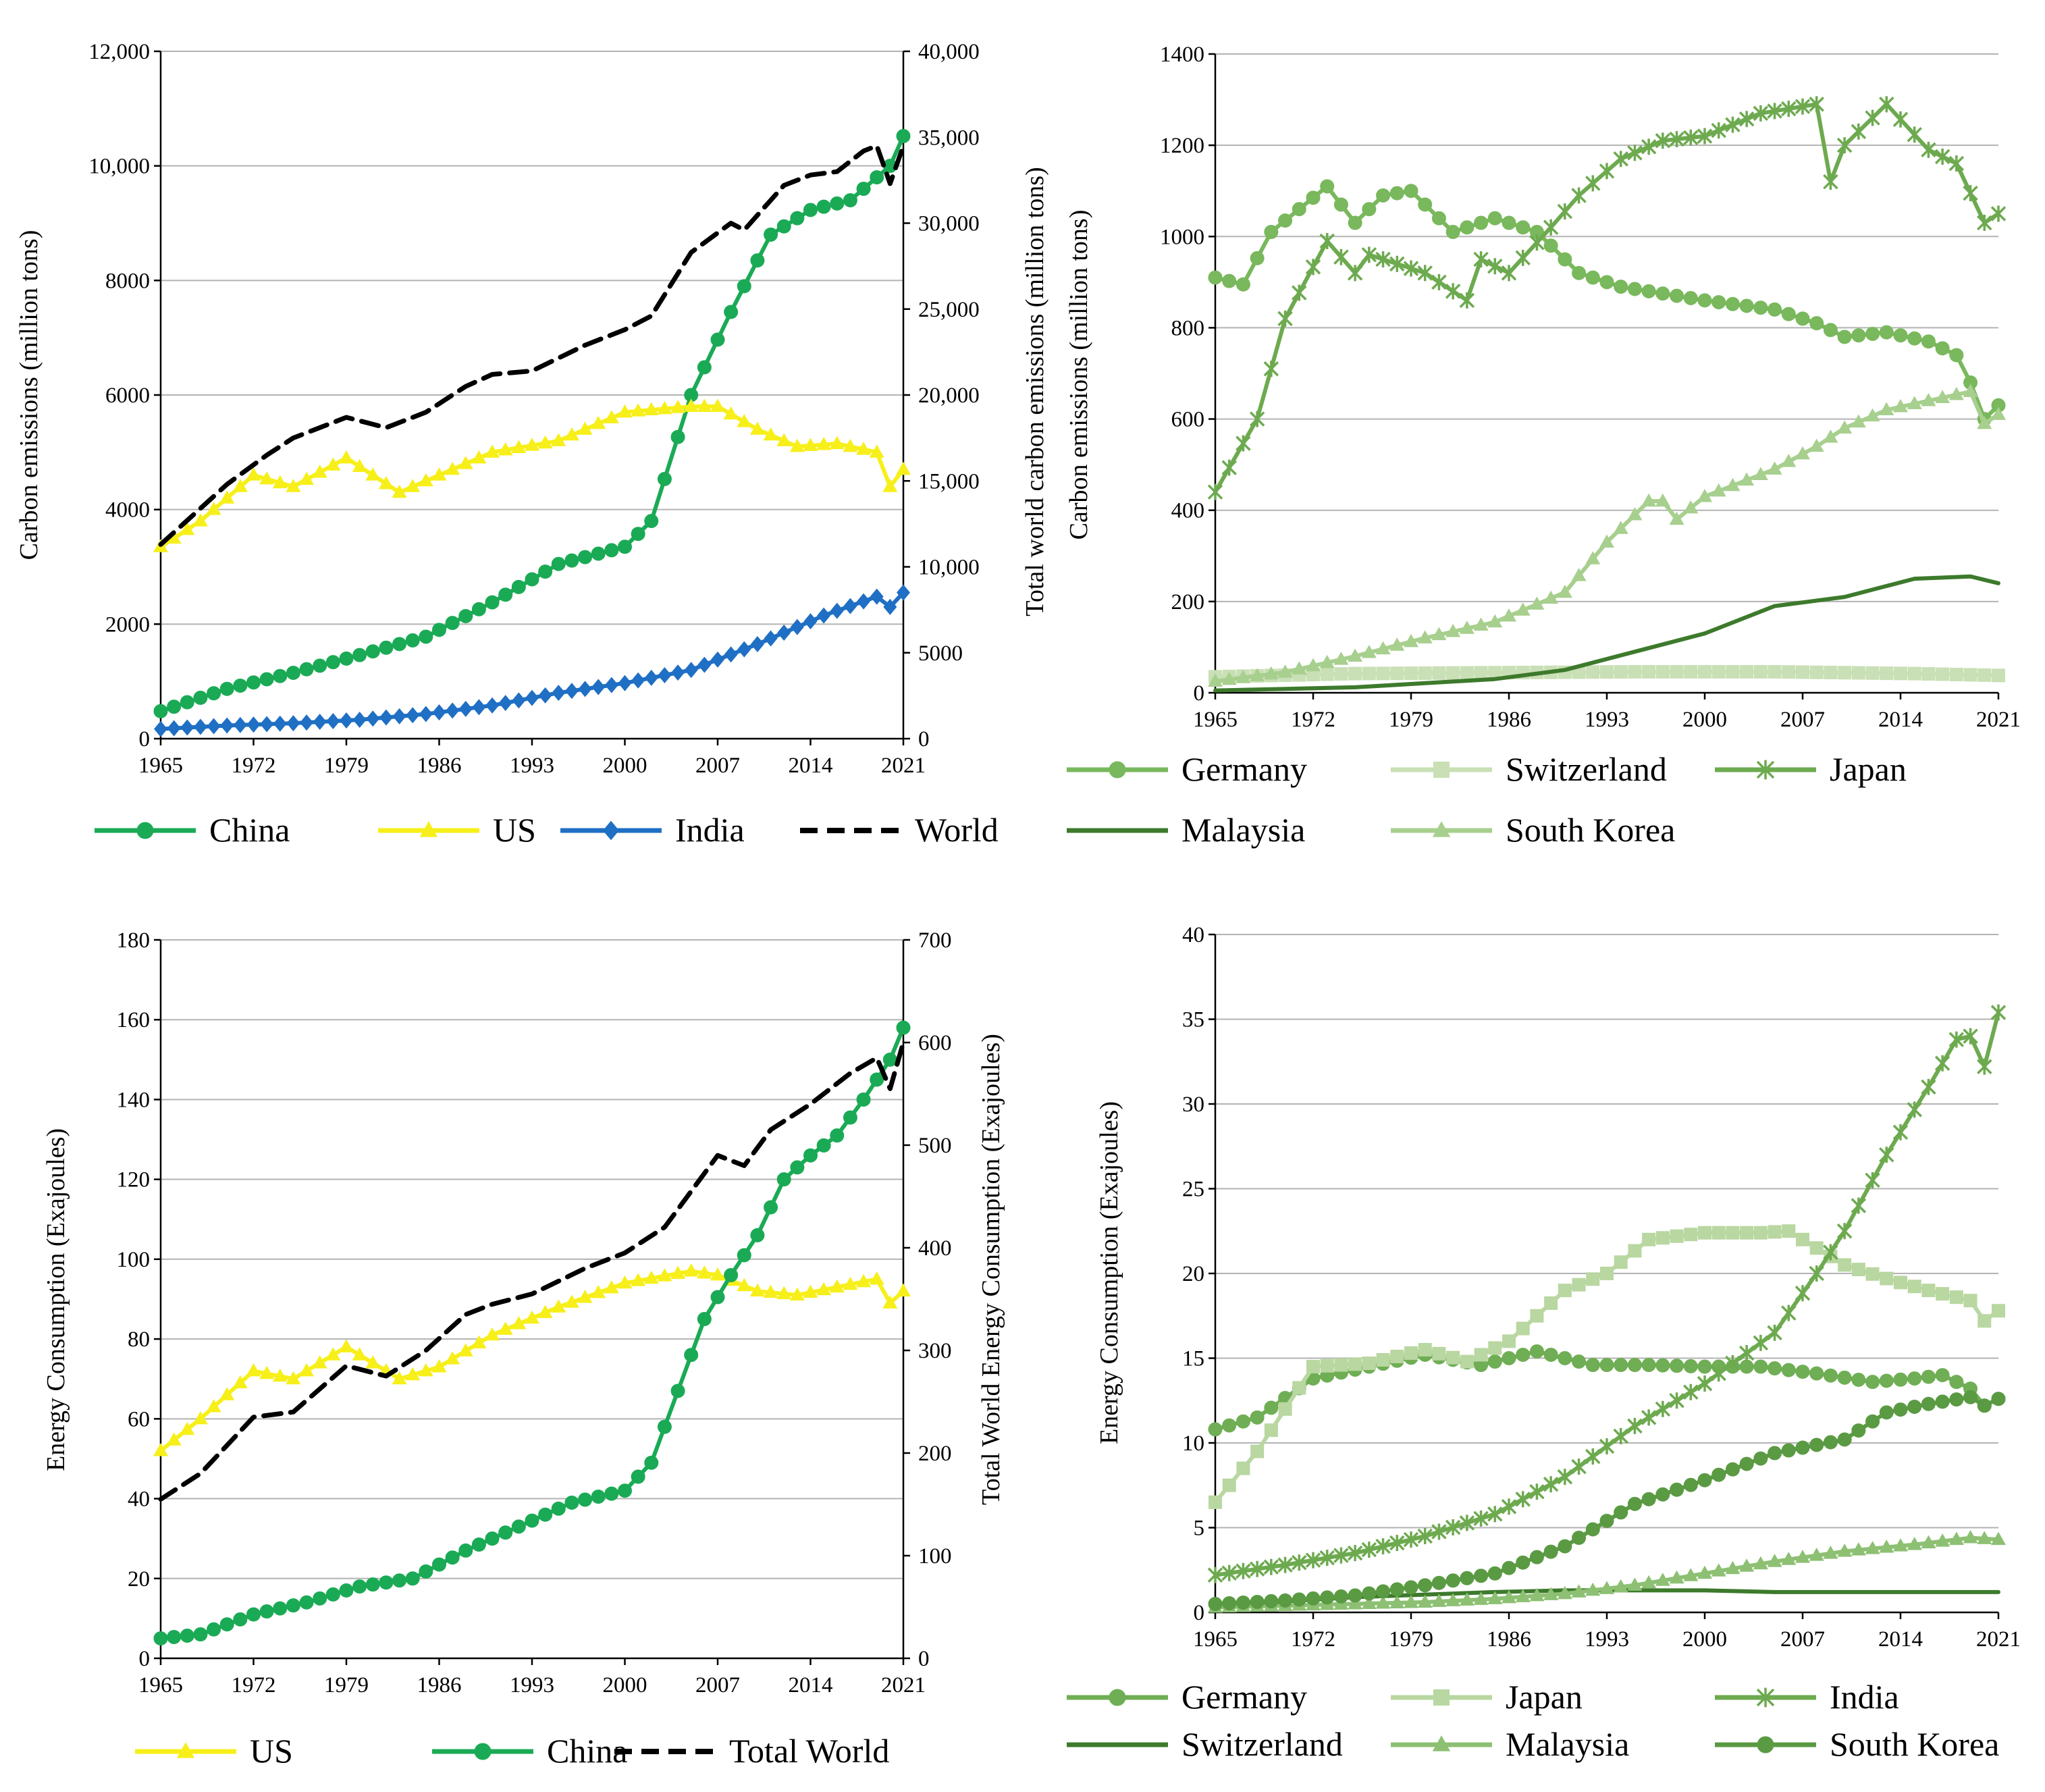 Image resolution: width=2045 pixels, height=1792 pixels. What do you see at coordinates (1243, 830) in the screenshot?
I see `legend-label-malaysia: Malaysia` at bounding box center [1243, 830].